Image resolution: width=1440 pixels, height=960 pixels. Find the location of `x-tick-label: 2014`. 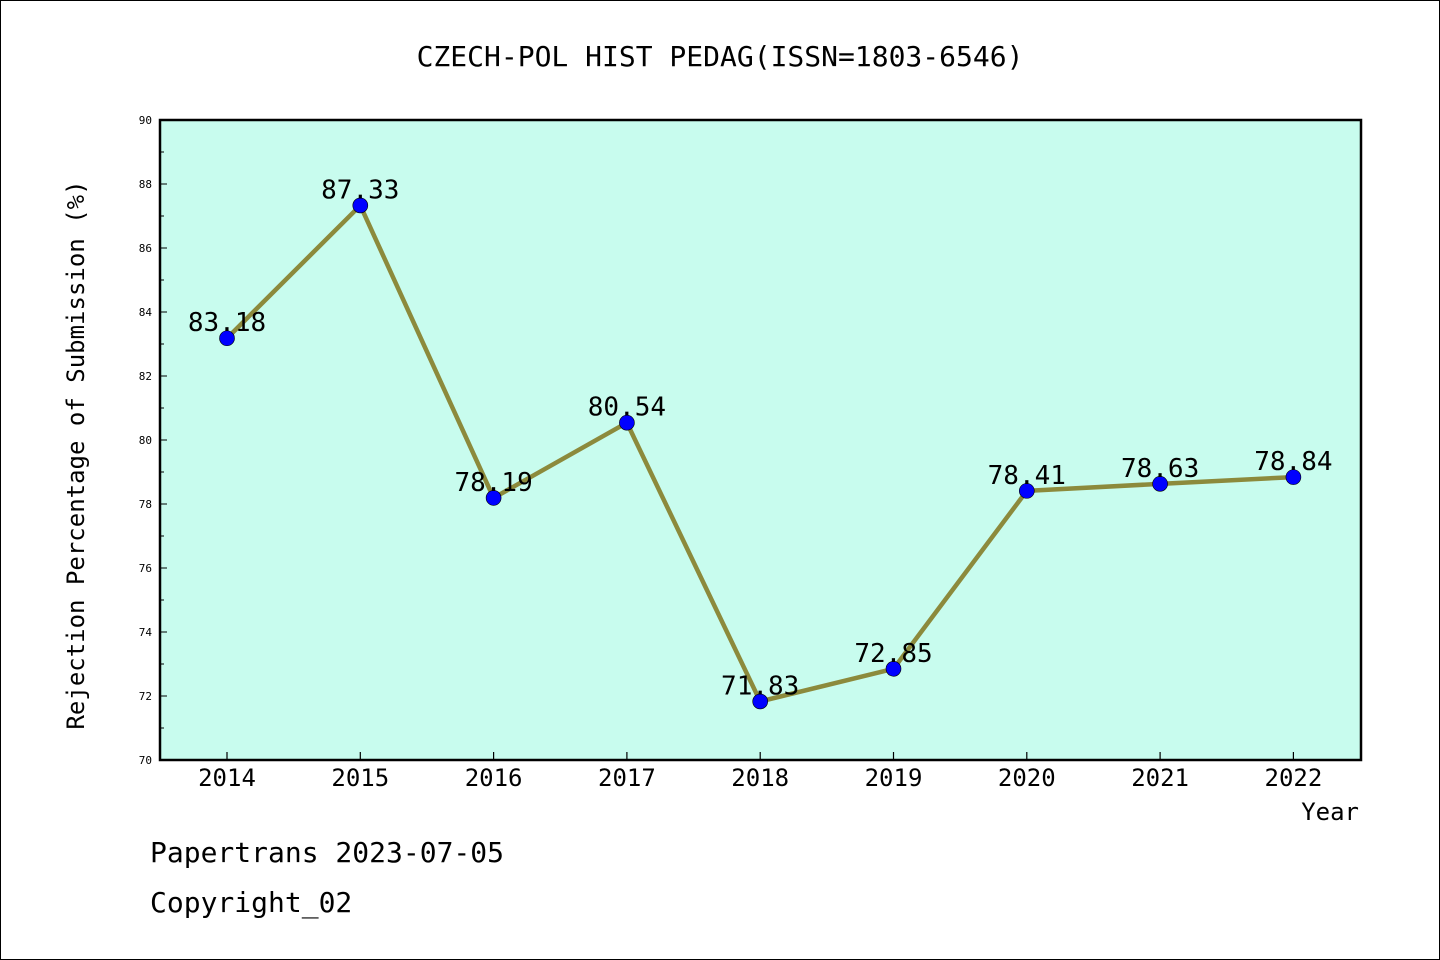

x-tick-label: 2014 is located at coordinates (227, 778).